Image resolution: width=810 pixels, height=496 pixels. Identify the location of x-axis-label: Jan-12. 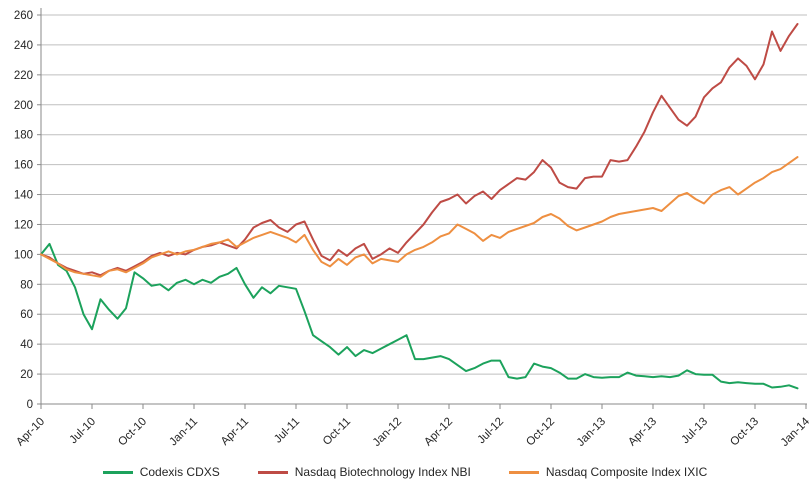
(387, 432).